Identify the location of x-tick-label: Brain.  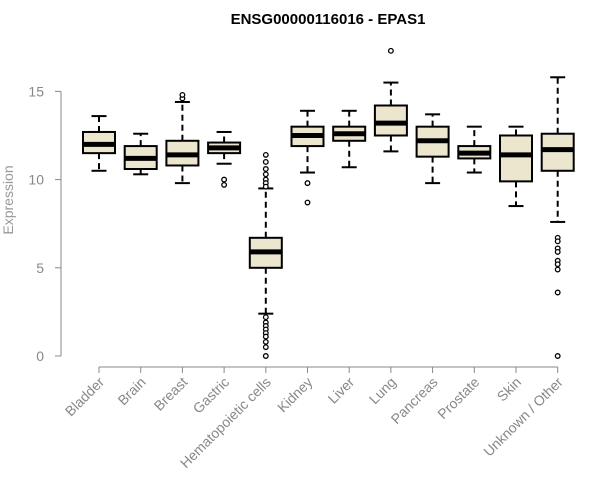
(131, 391).